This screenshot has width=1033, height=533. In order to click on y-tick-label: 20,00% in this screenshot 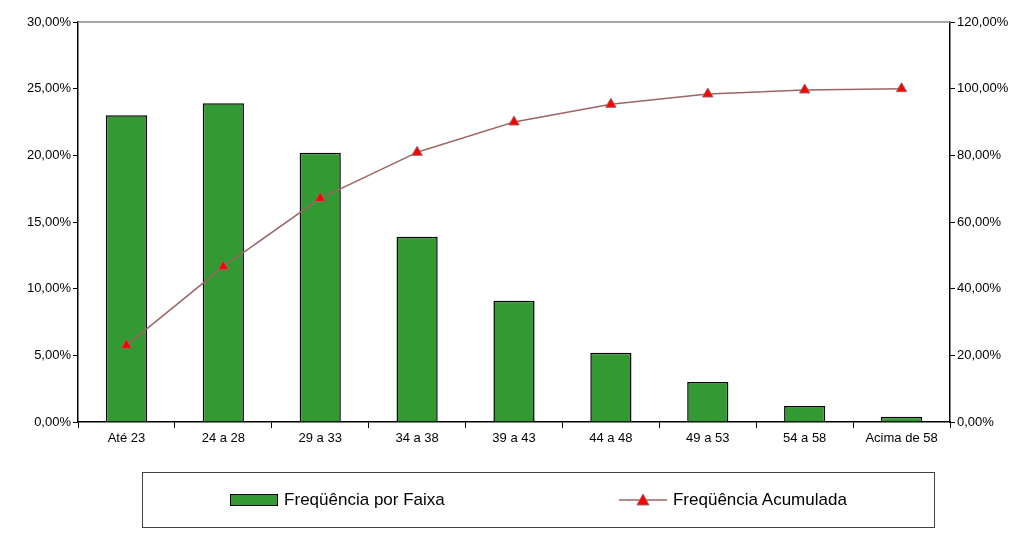, I will do `click(49, 154)`.